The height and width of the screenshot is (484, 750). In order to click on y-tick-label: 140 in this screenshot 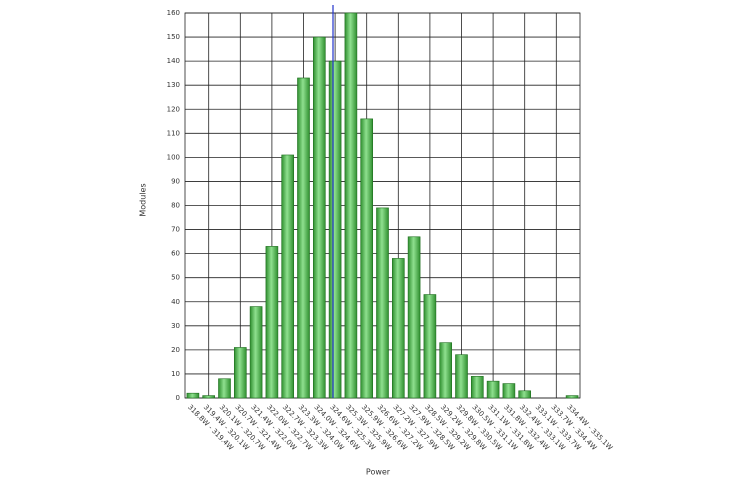, I will do `click(173, 61)`.